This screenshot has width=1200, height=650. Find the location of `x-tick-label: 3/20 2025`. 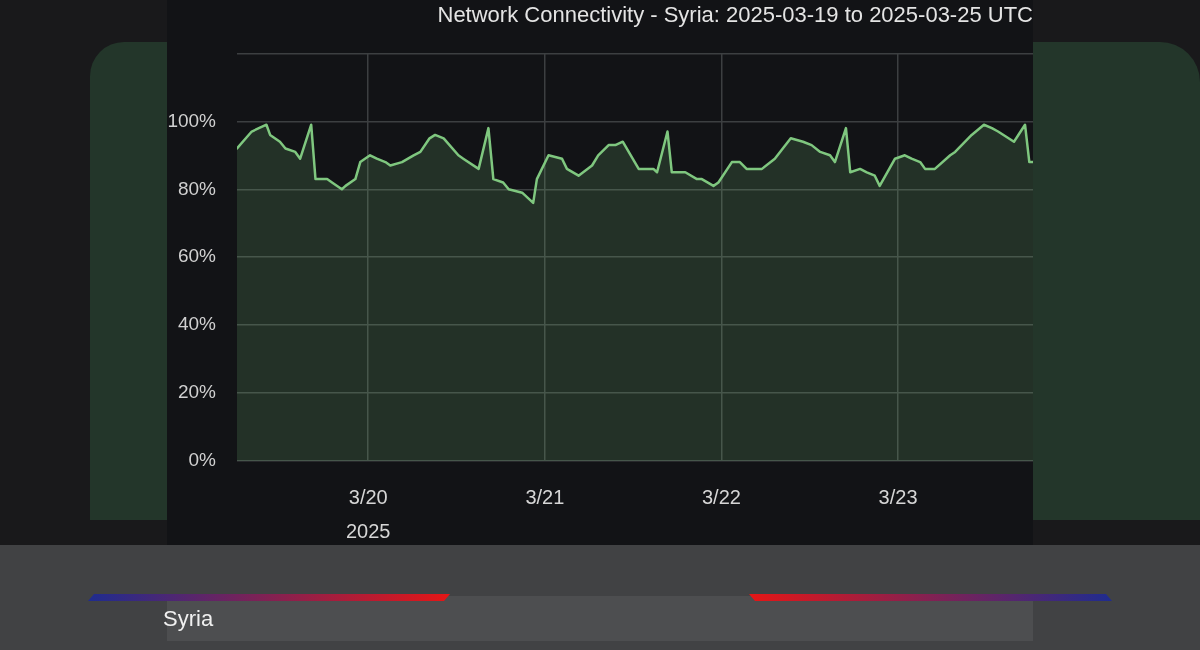

x-tick-label: 3/20 2025 is located at coordinates (368, 513).